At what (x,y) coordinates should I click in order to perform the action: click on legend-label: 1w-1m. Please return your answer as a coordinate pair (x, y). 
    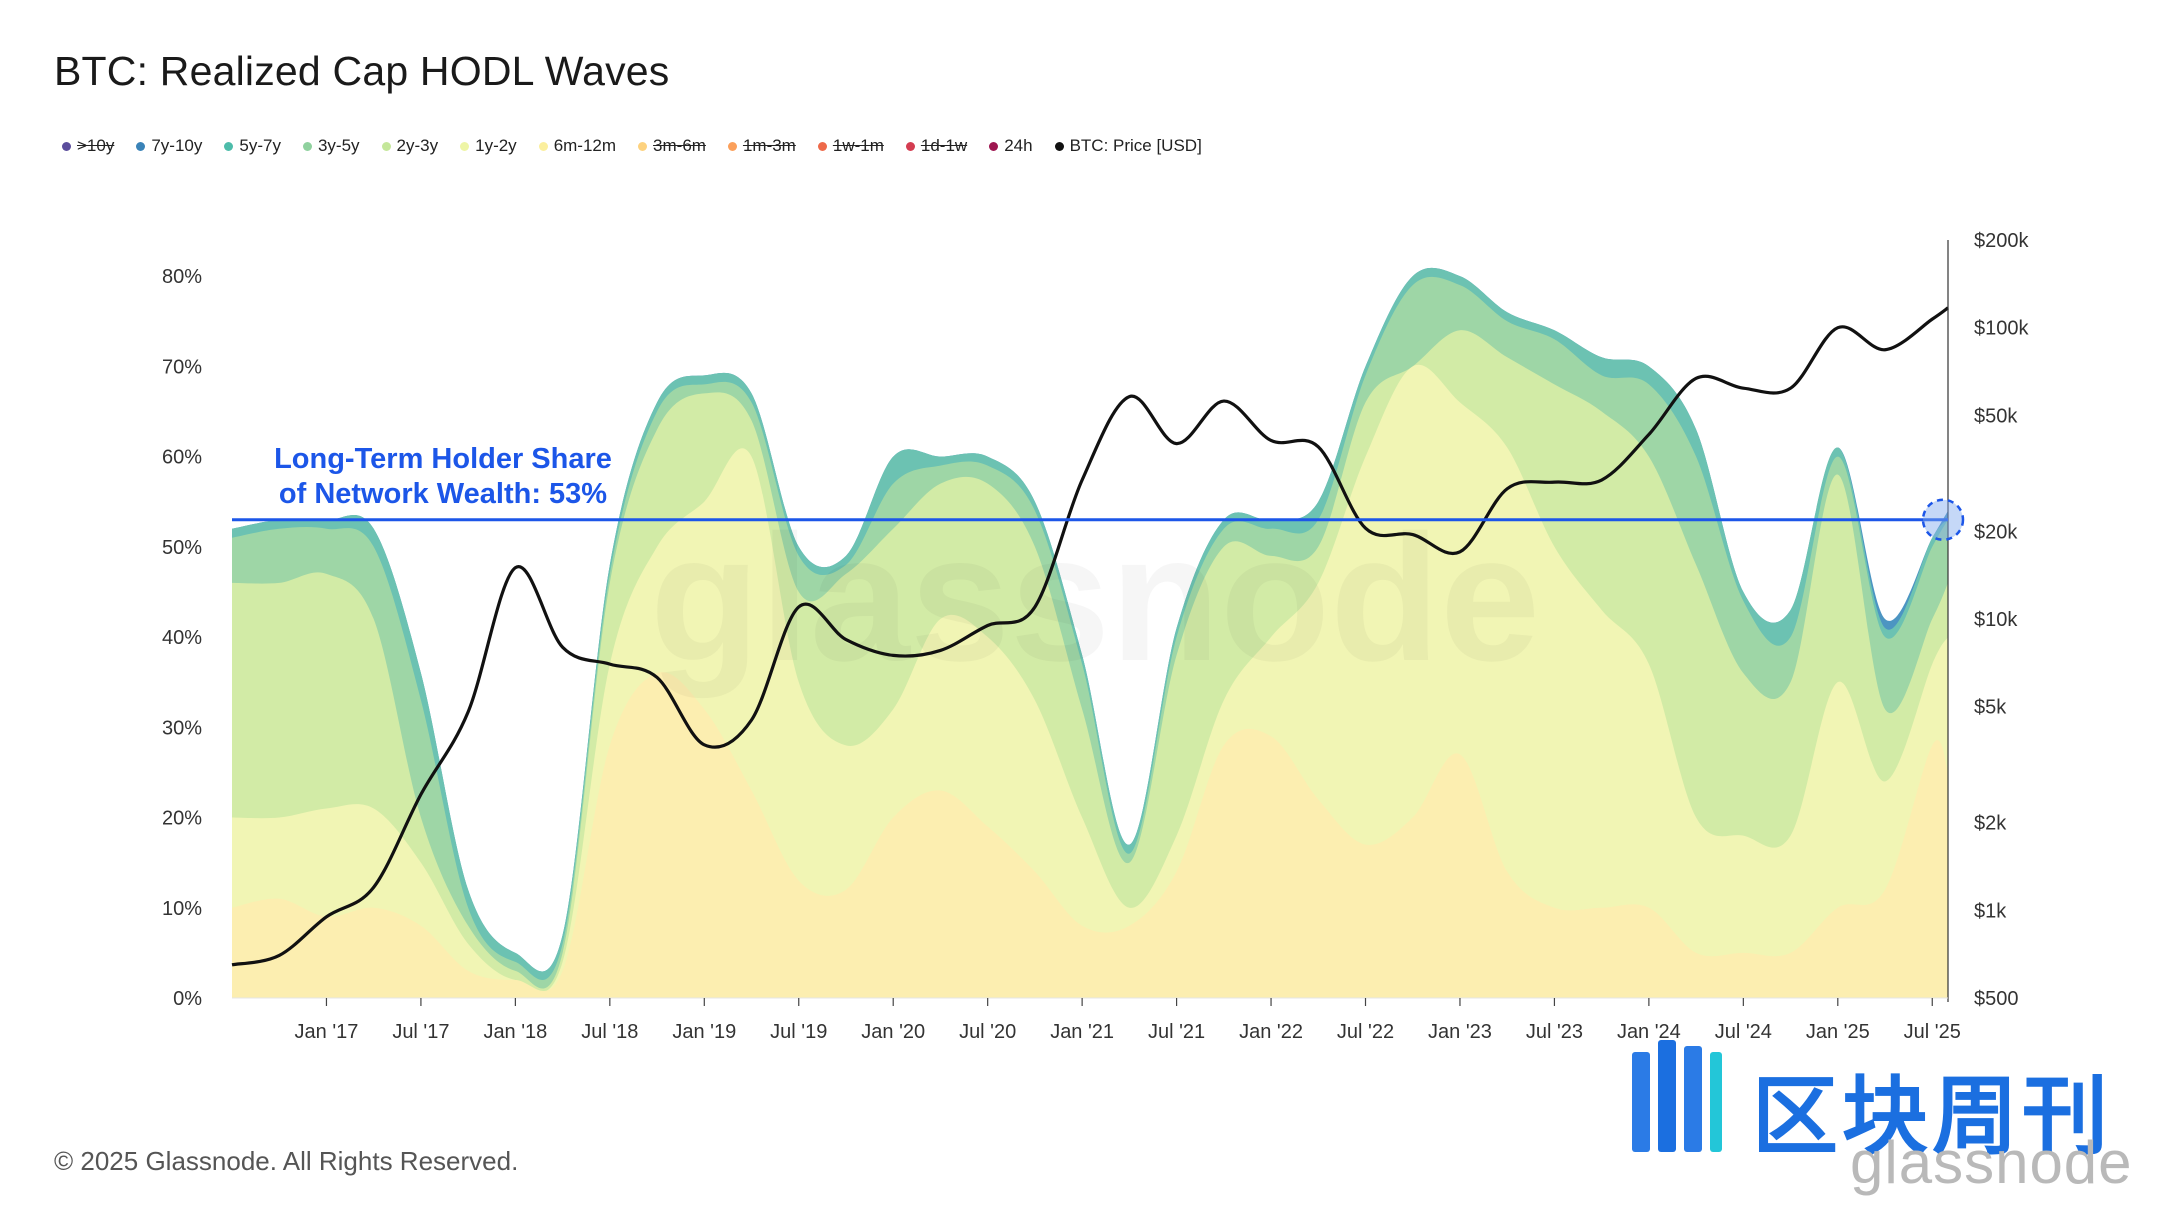
    Looking at the image, I should click on (858, 145).